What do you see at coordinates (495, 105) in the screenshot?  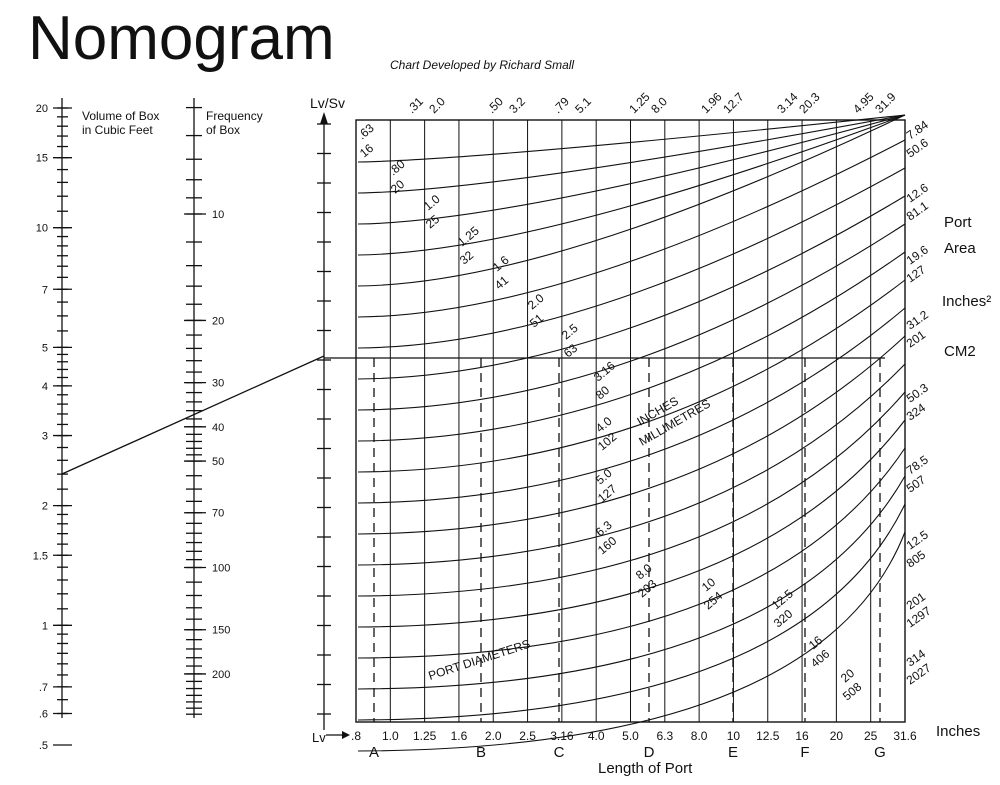 I see `area-label-top-inches: .50` at bounding box center [495, 105].